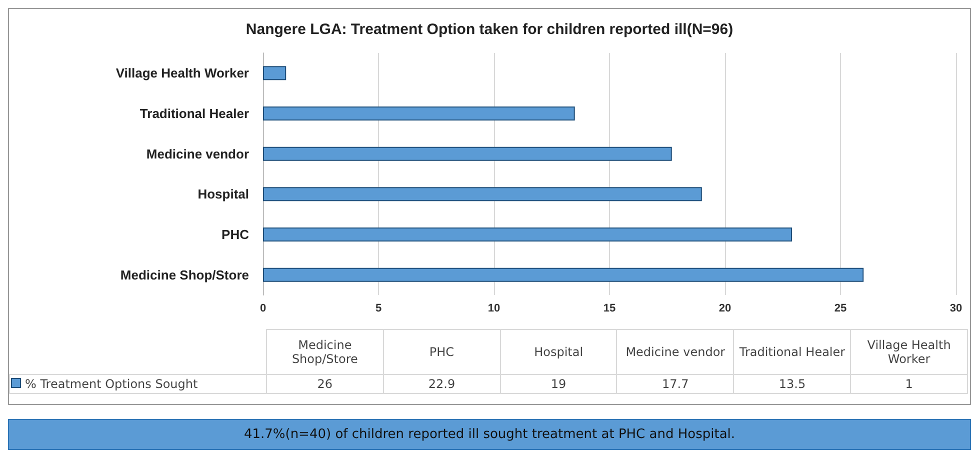 This screenshot has width=979, height=466. Describe the element at coordinates (138, 384) in the screenshot. I see `legend-label: % Treatment Options Sought` at that location.